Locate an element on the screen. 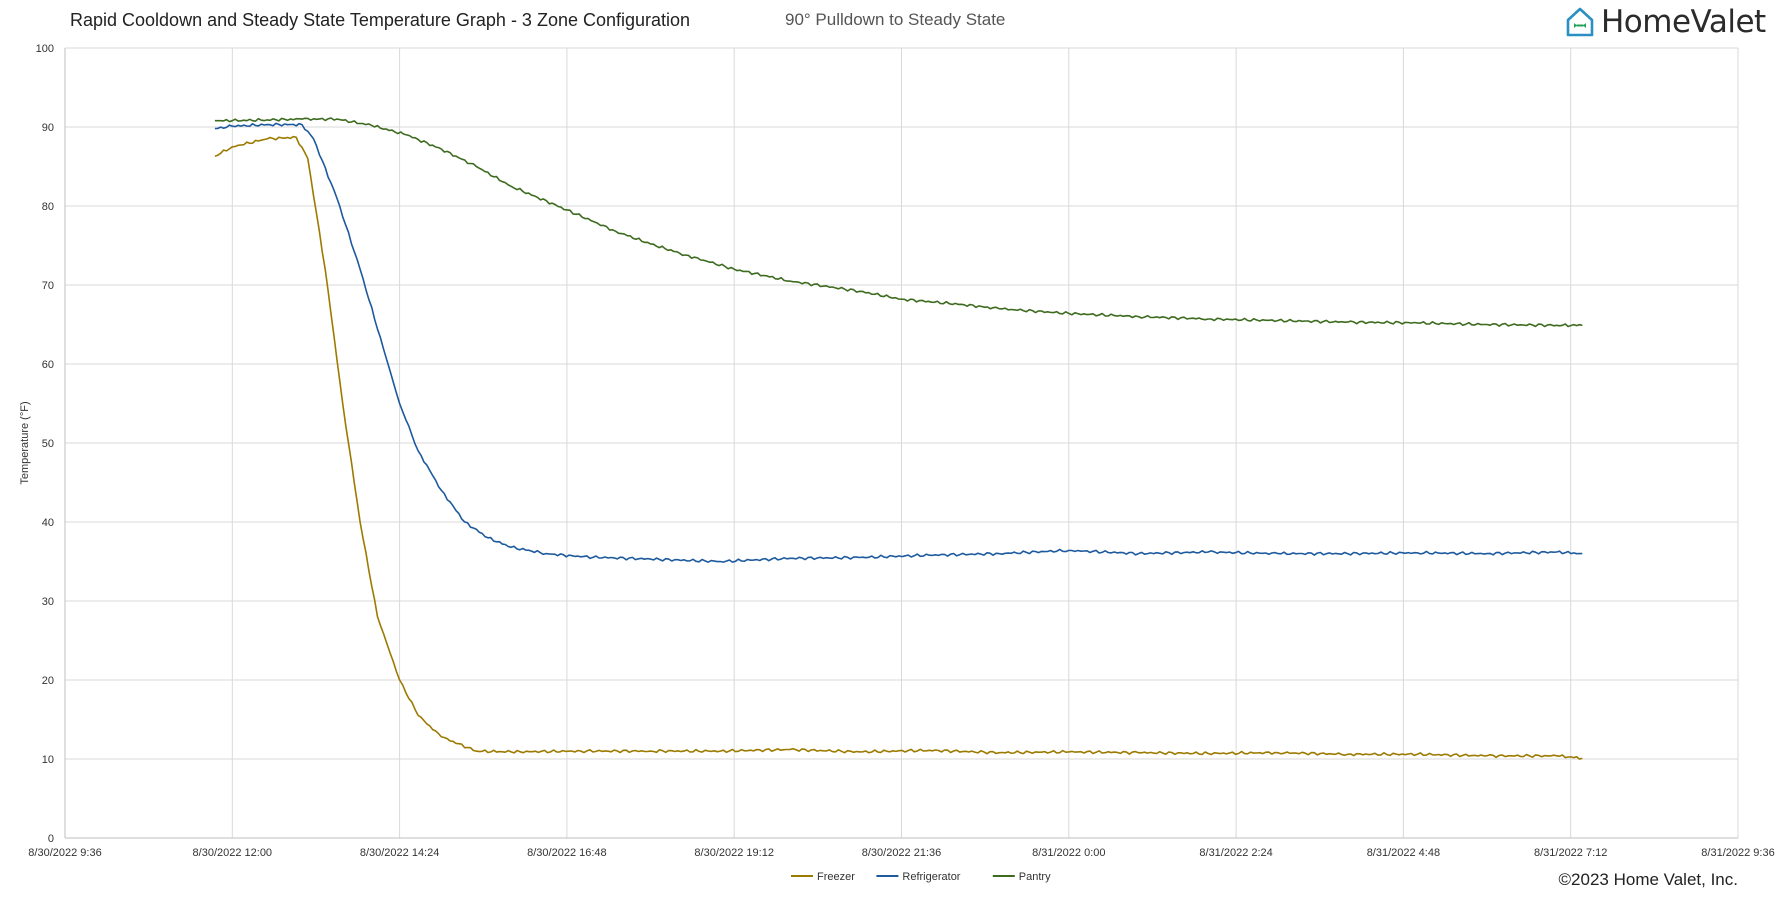 This screenshot has height=900, width=1790. x-tick-label: 8/31/2022 7:12 is located at coordinates (1570, 853).